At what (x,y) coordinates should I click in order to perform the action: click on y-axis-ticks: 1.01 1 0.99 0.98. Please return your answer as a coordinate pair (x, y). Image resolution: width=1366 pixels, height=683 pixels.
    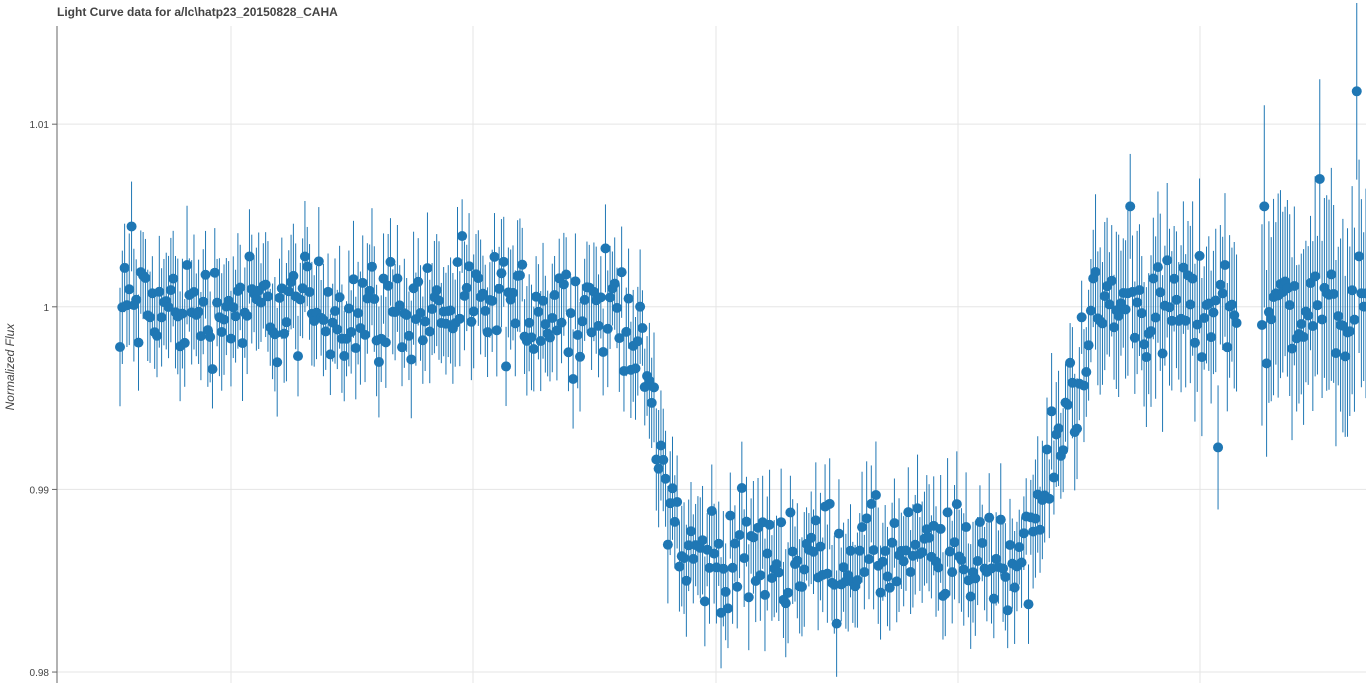
    Looking at the image, I should click on (43, 399).